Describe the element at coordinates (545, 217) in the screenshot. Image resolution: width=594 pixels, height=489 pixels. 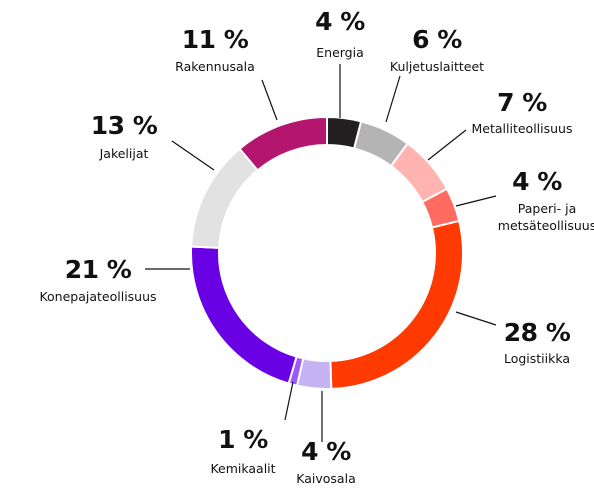
I see `category-label: Paperi- ja metsäteollisuus` at that location.